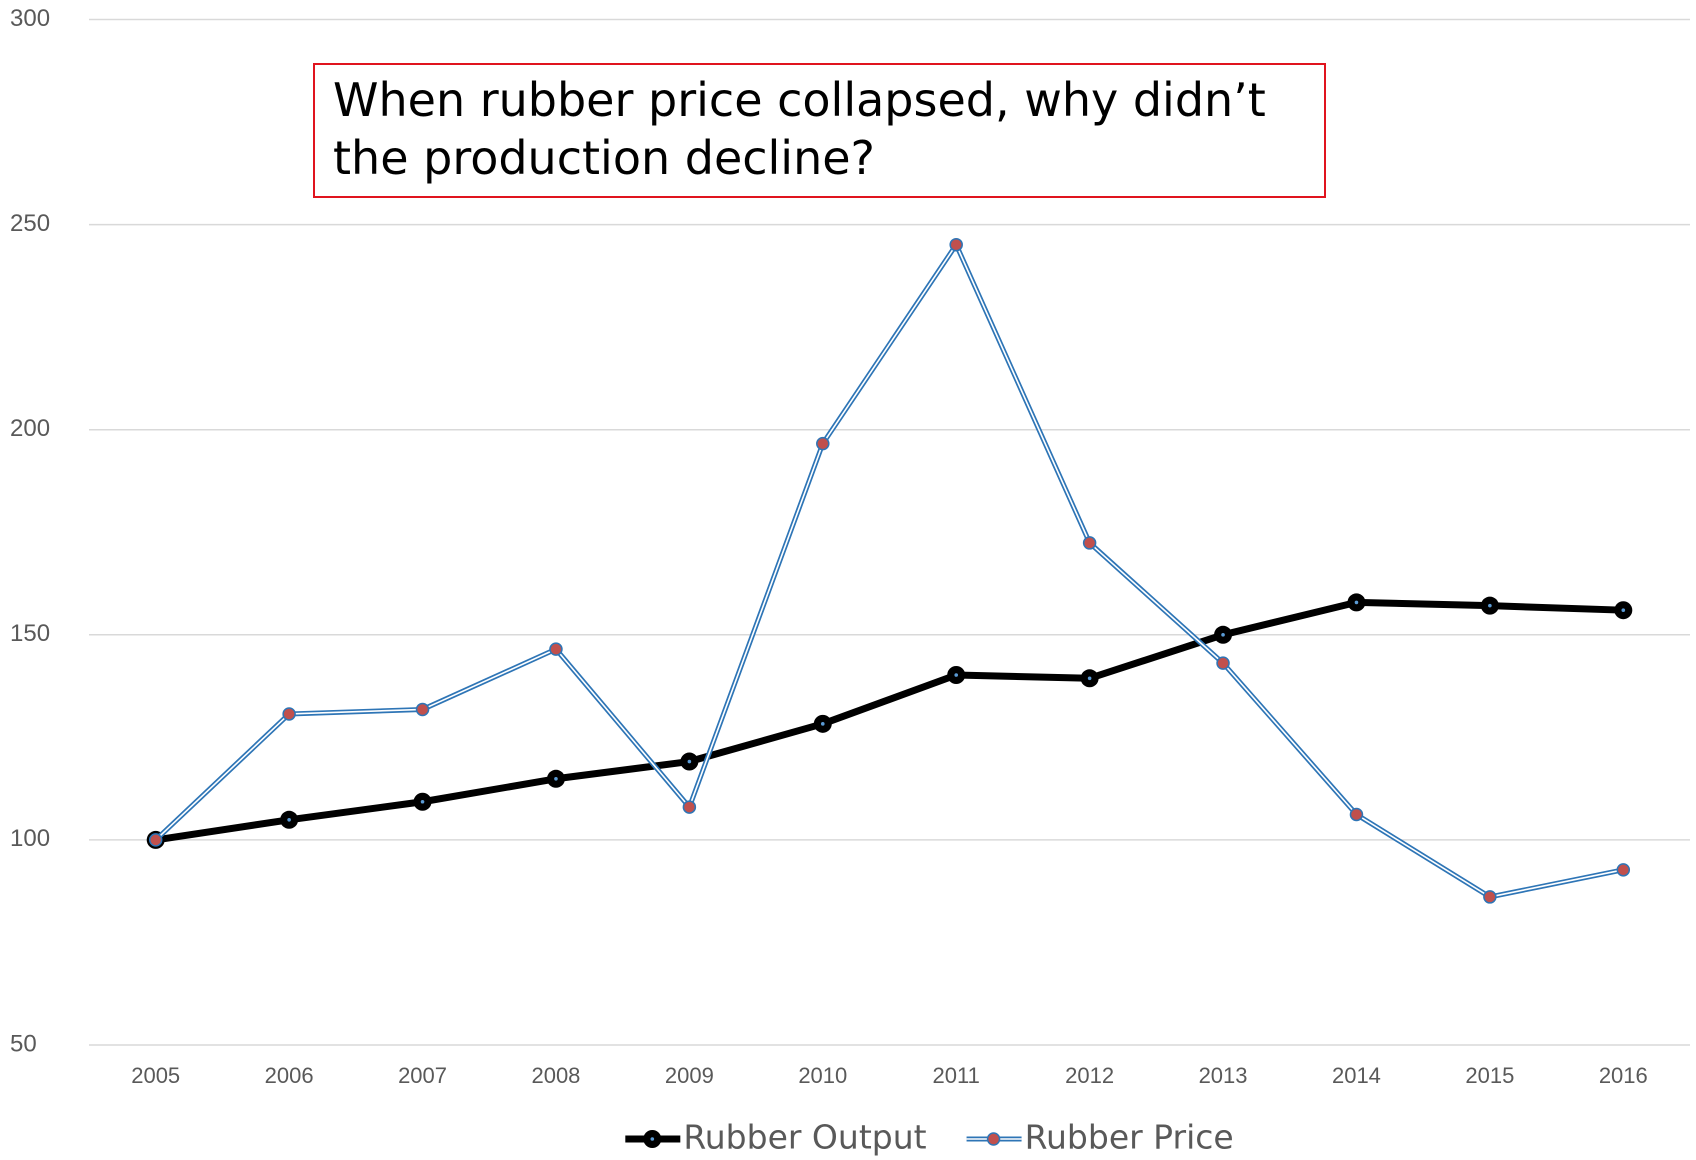  What do you see at coordinates (1223, 1075) in the screenshot?
I see `x-tick-label: 2013` at bounding box center [1223, 1075].